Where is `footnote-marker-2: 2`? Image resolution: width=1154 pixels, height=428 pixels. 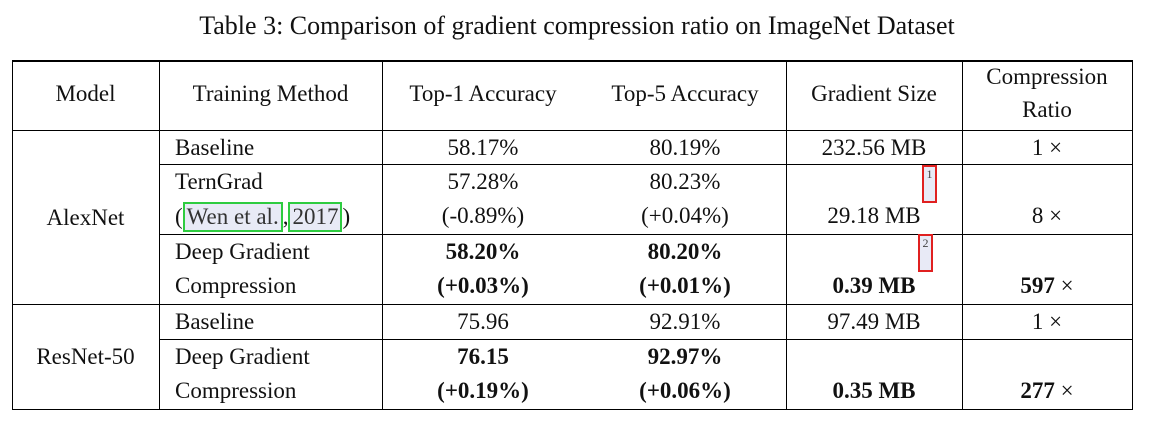
footnote-marker-2: 2 is located at coordinates (925, 253).